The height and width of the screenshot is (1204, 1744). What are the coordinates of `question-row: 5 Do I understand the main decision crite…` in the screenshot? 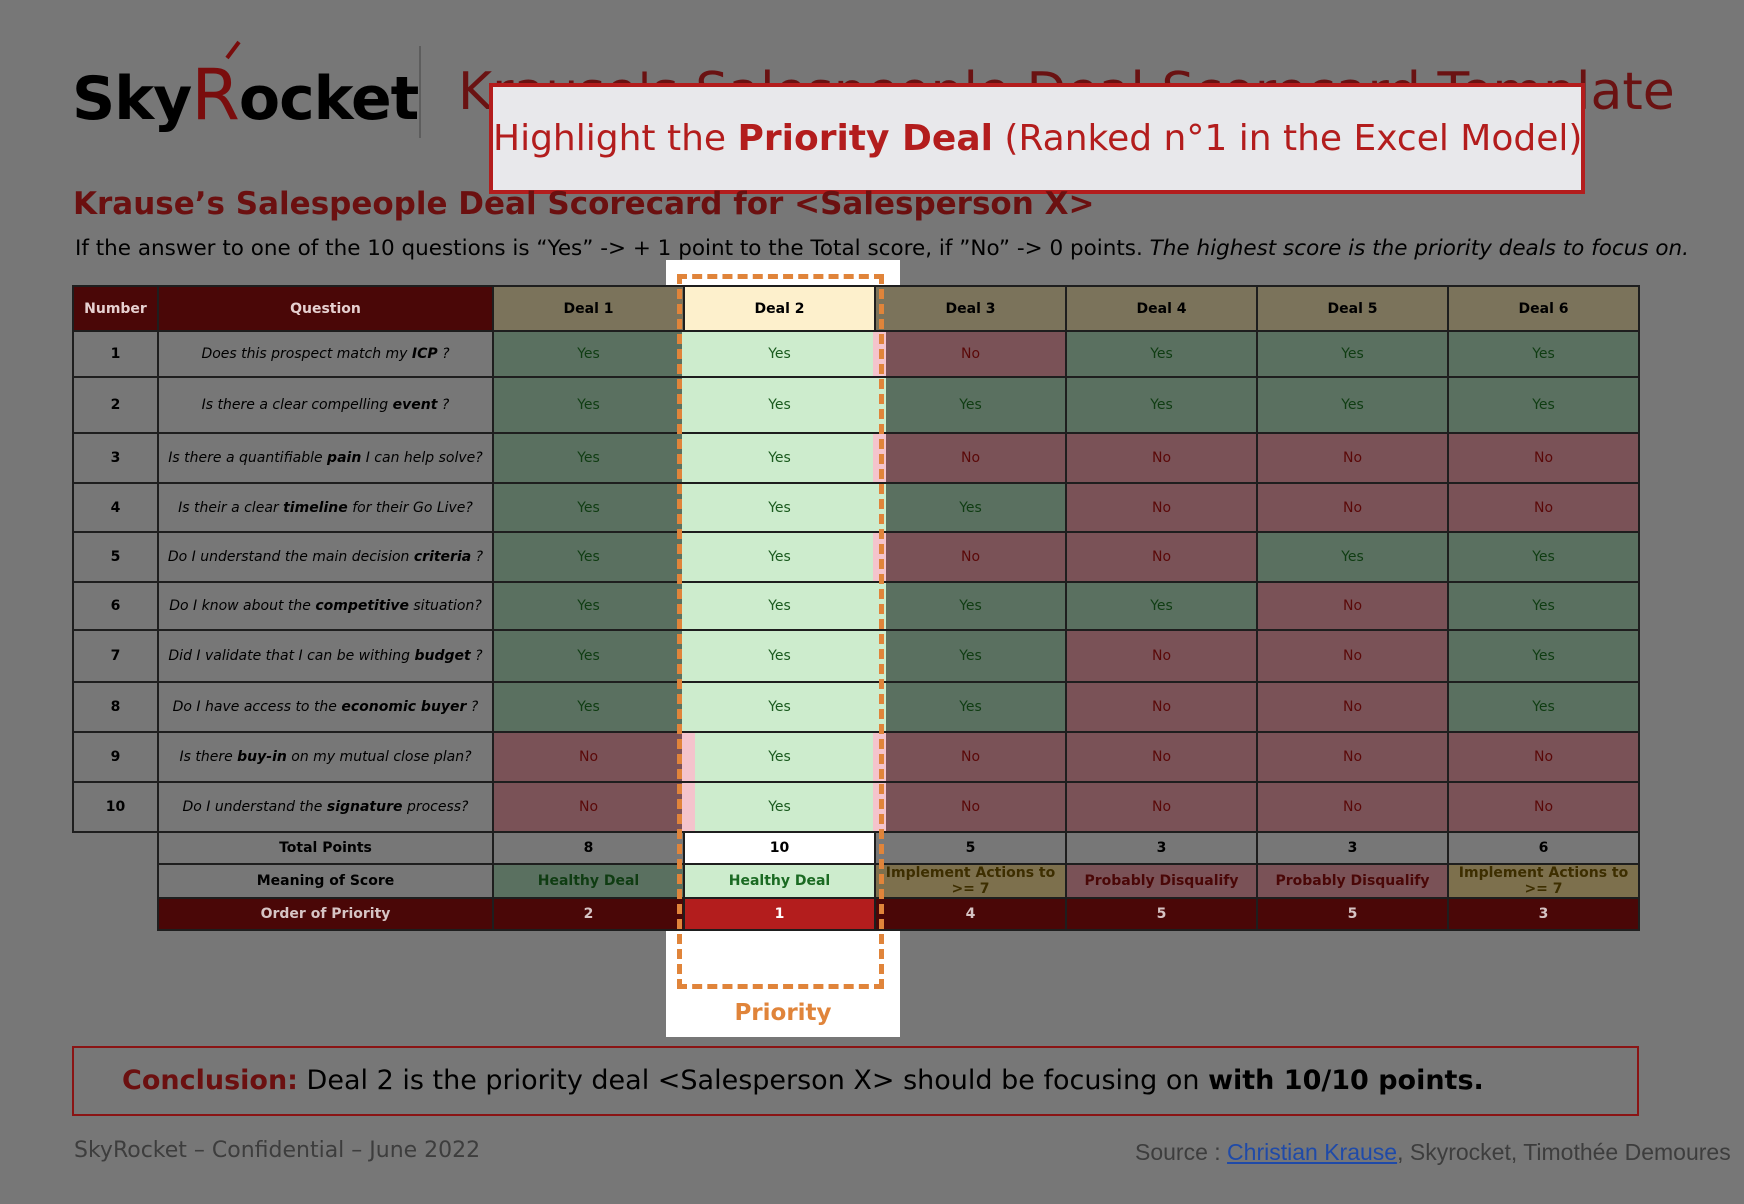 It's located at (856, 557).